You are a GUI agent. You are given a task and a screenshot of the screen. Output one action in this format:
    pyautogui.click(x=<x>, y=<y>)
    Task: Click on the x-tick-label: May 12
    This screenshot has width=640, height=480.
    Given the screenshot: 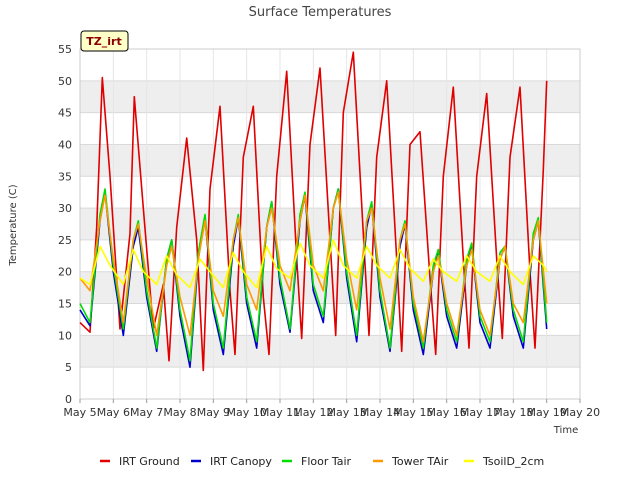 What is the action you would take?
    pyautogui.click(x=313, y=412)
    